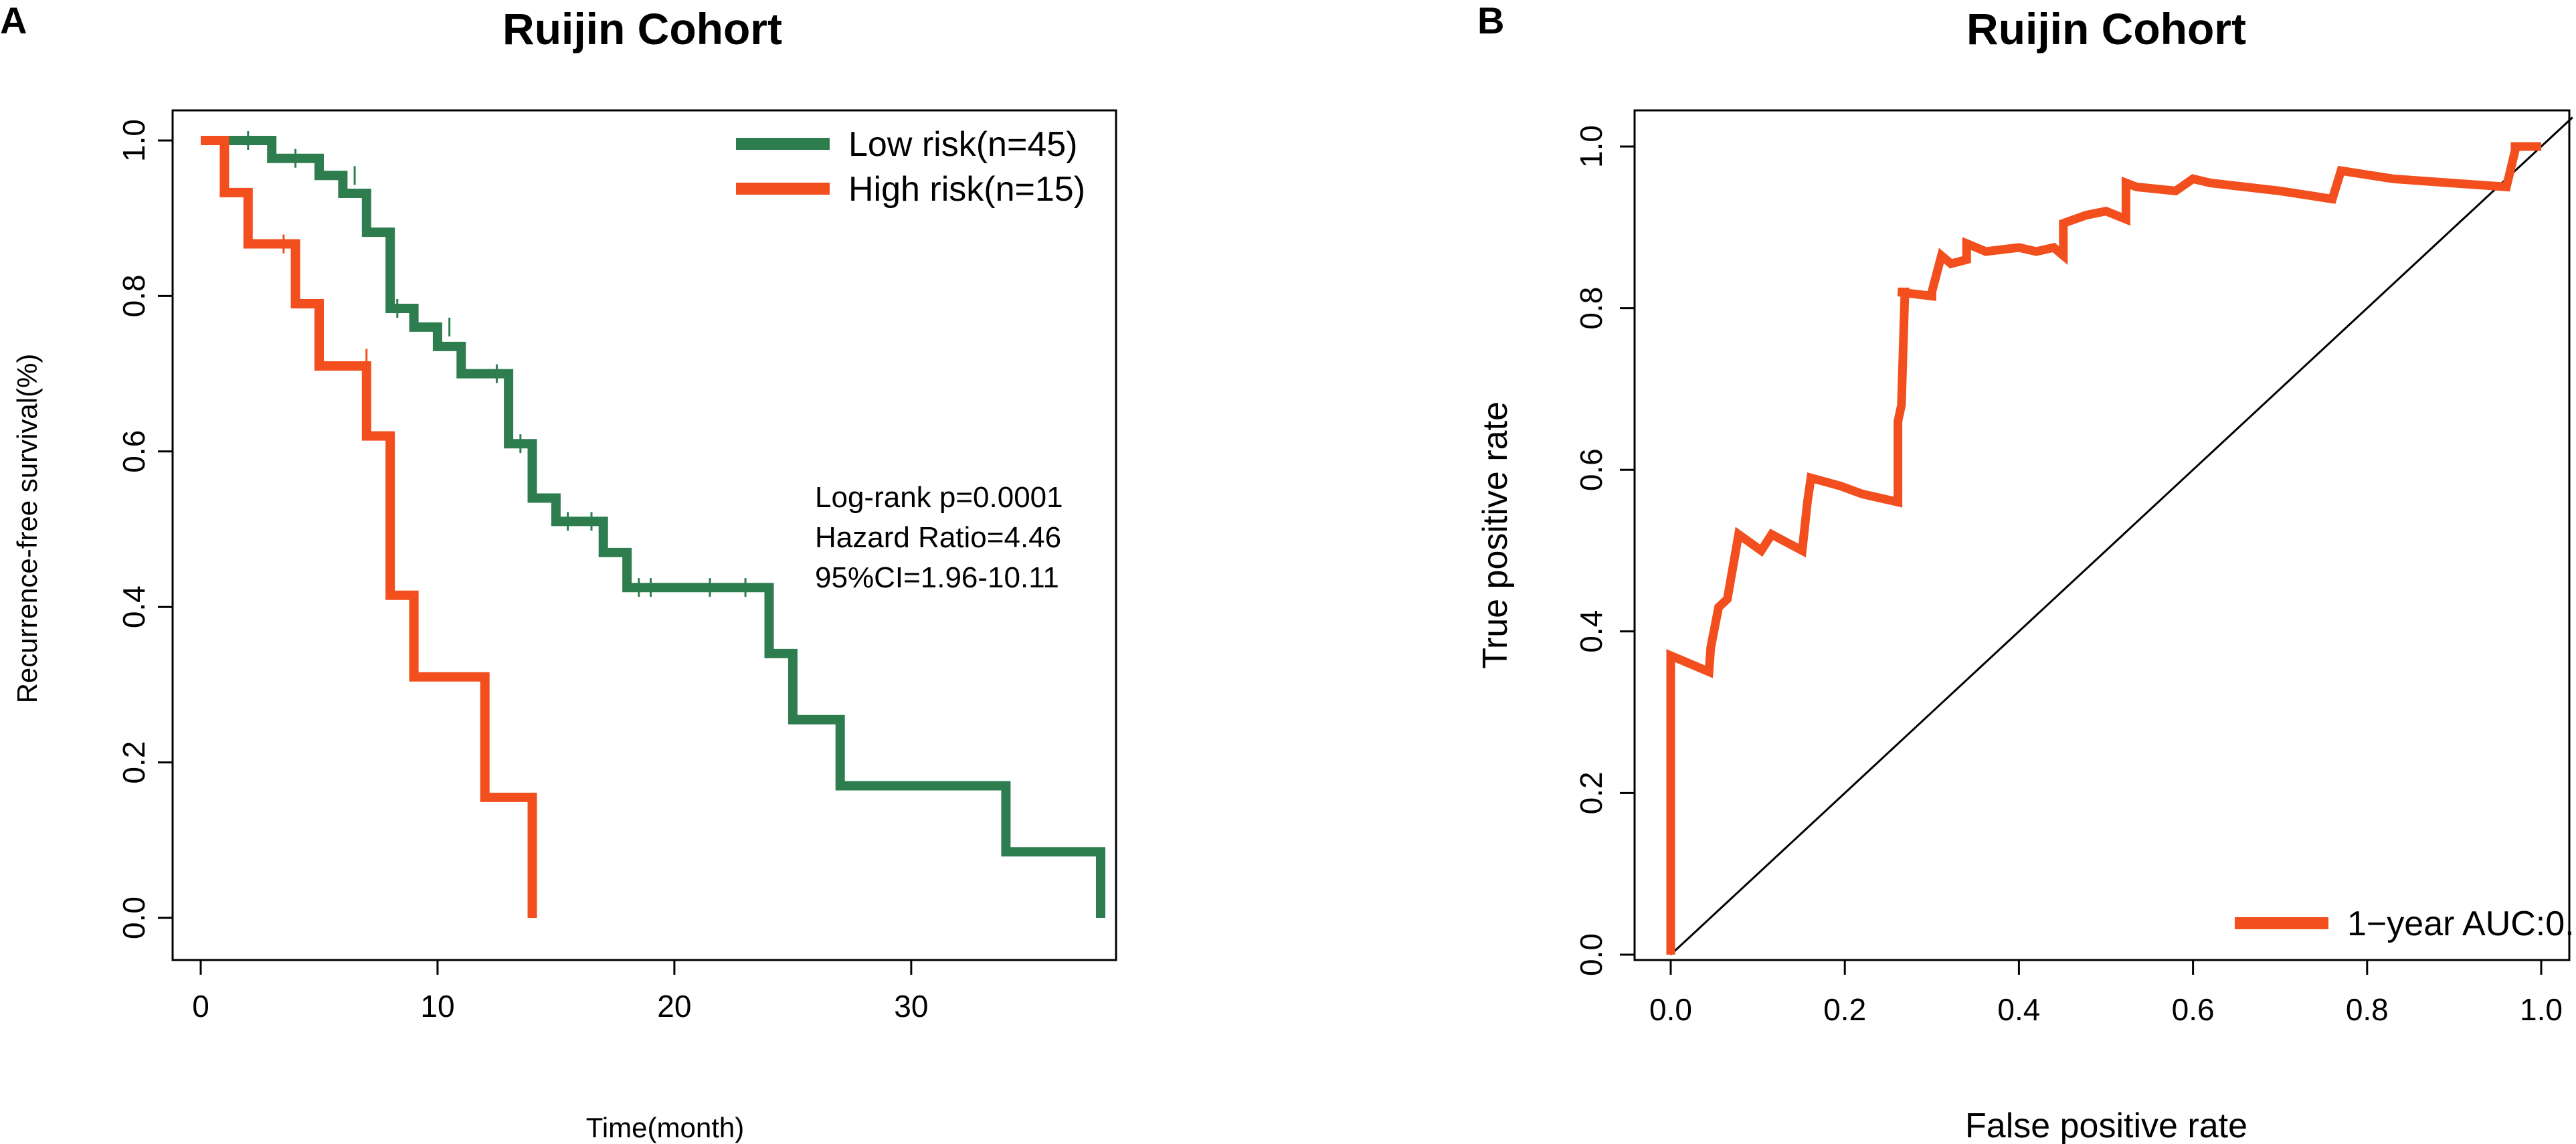 The image size is (2576, 1144). Describe the element at coordinates (2106, 1125) in the screenshot. I see `panel-b-x-axis-label: False positive rate` at that location.